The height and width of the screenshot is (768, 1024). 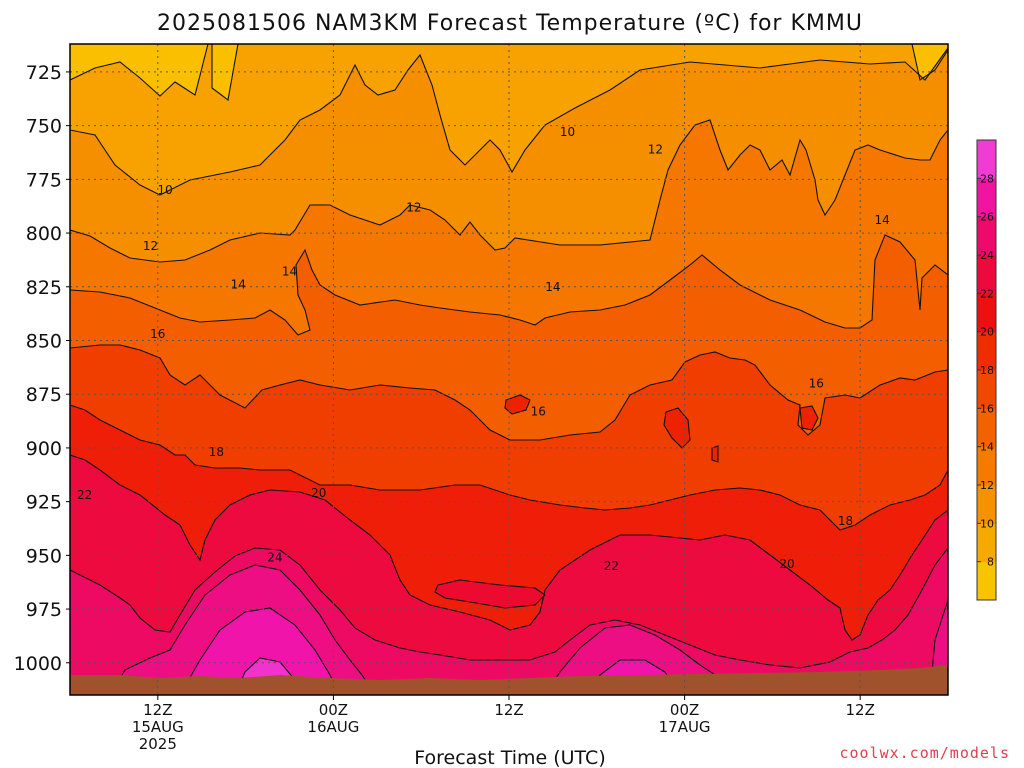 What do you see at coordinates (990, 562) in the screenshot?
I see `colorbar-label: 8` at bounding box center [990, 562].